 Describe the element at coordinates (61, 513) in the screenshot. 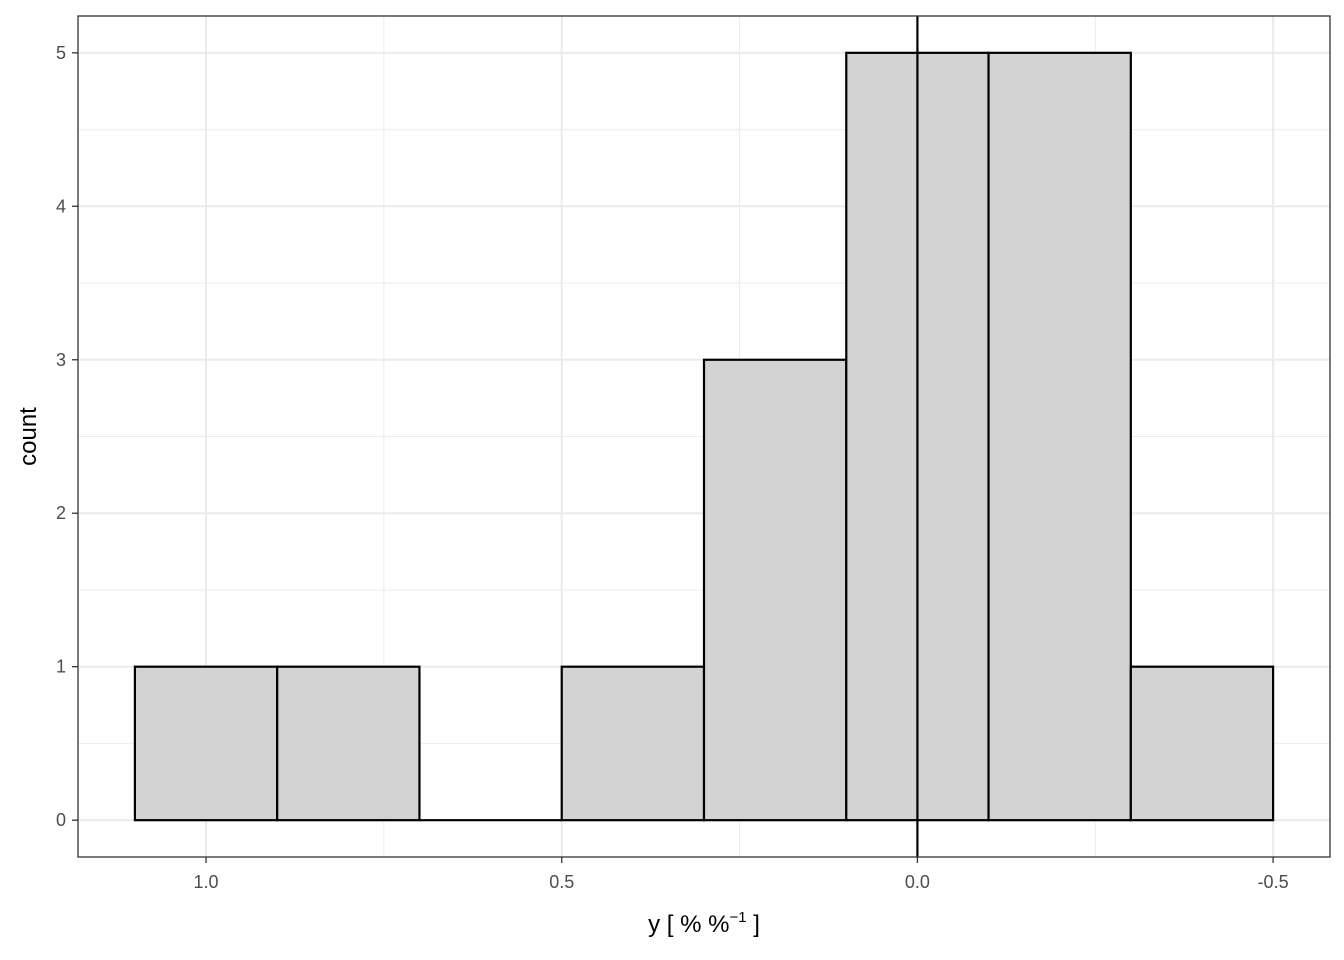

I see `y-tick-label: 2` at that location.